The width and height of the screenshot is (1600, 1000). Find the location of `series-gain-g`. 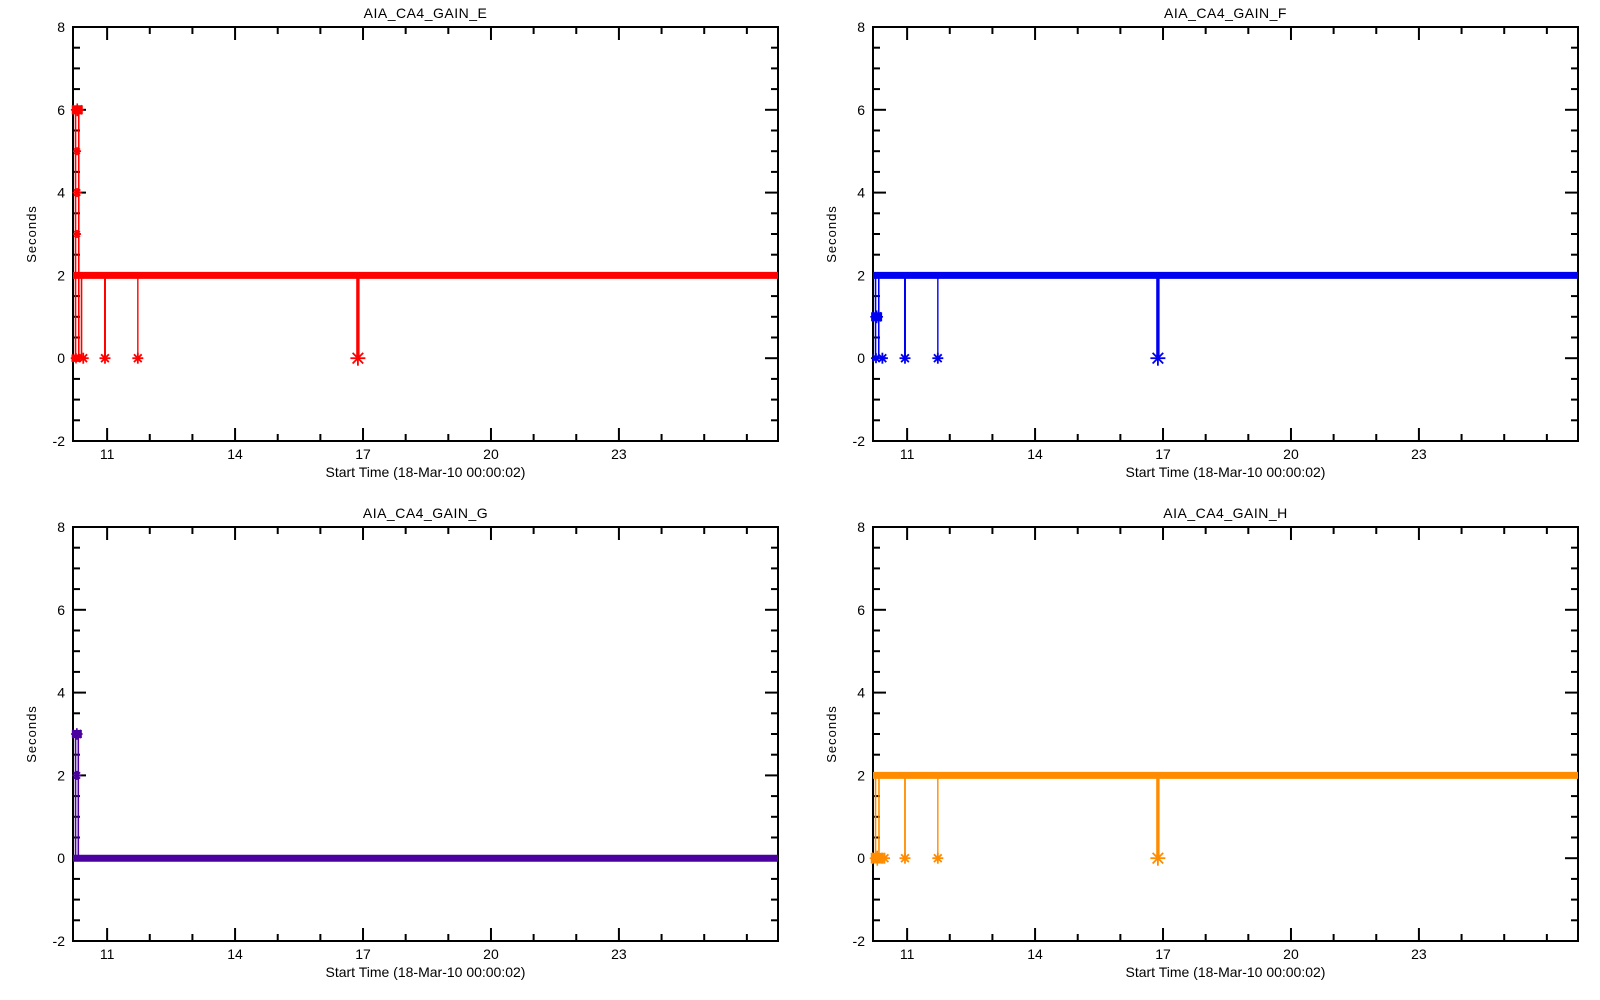

series-gain-g is located at coordinates (424, 795).